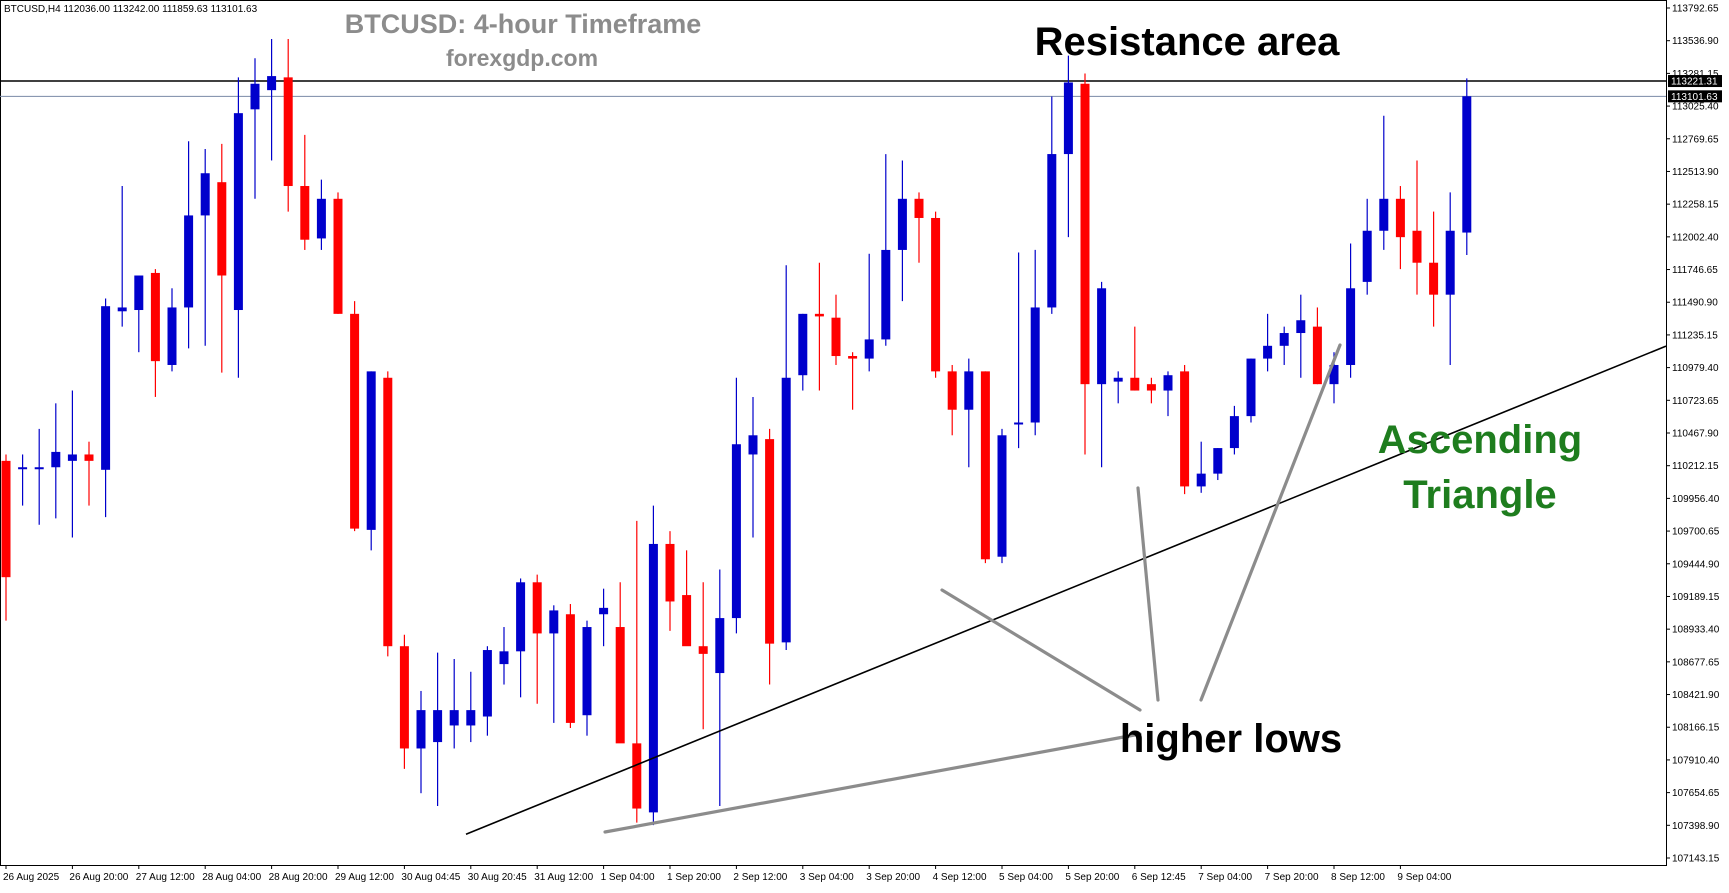 This screenshot has width=1729, height=893. Describe the element at coordinates (1695, 237) in the screenshot. I see `y-tick-label: 112002.40` at that location.